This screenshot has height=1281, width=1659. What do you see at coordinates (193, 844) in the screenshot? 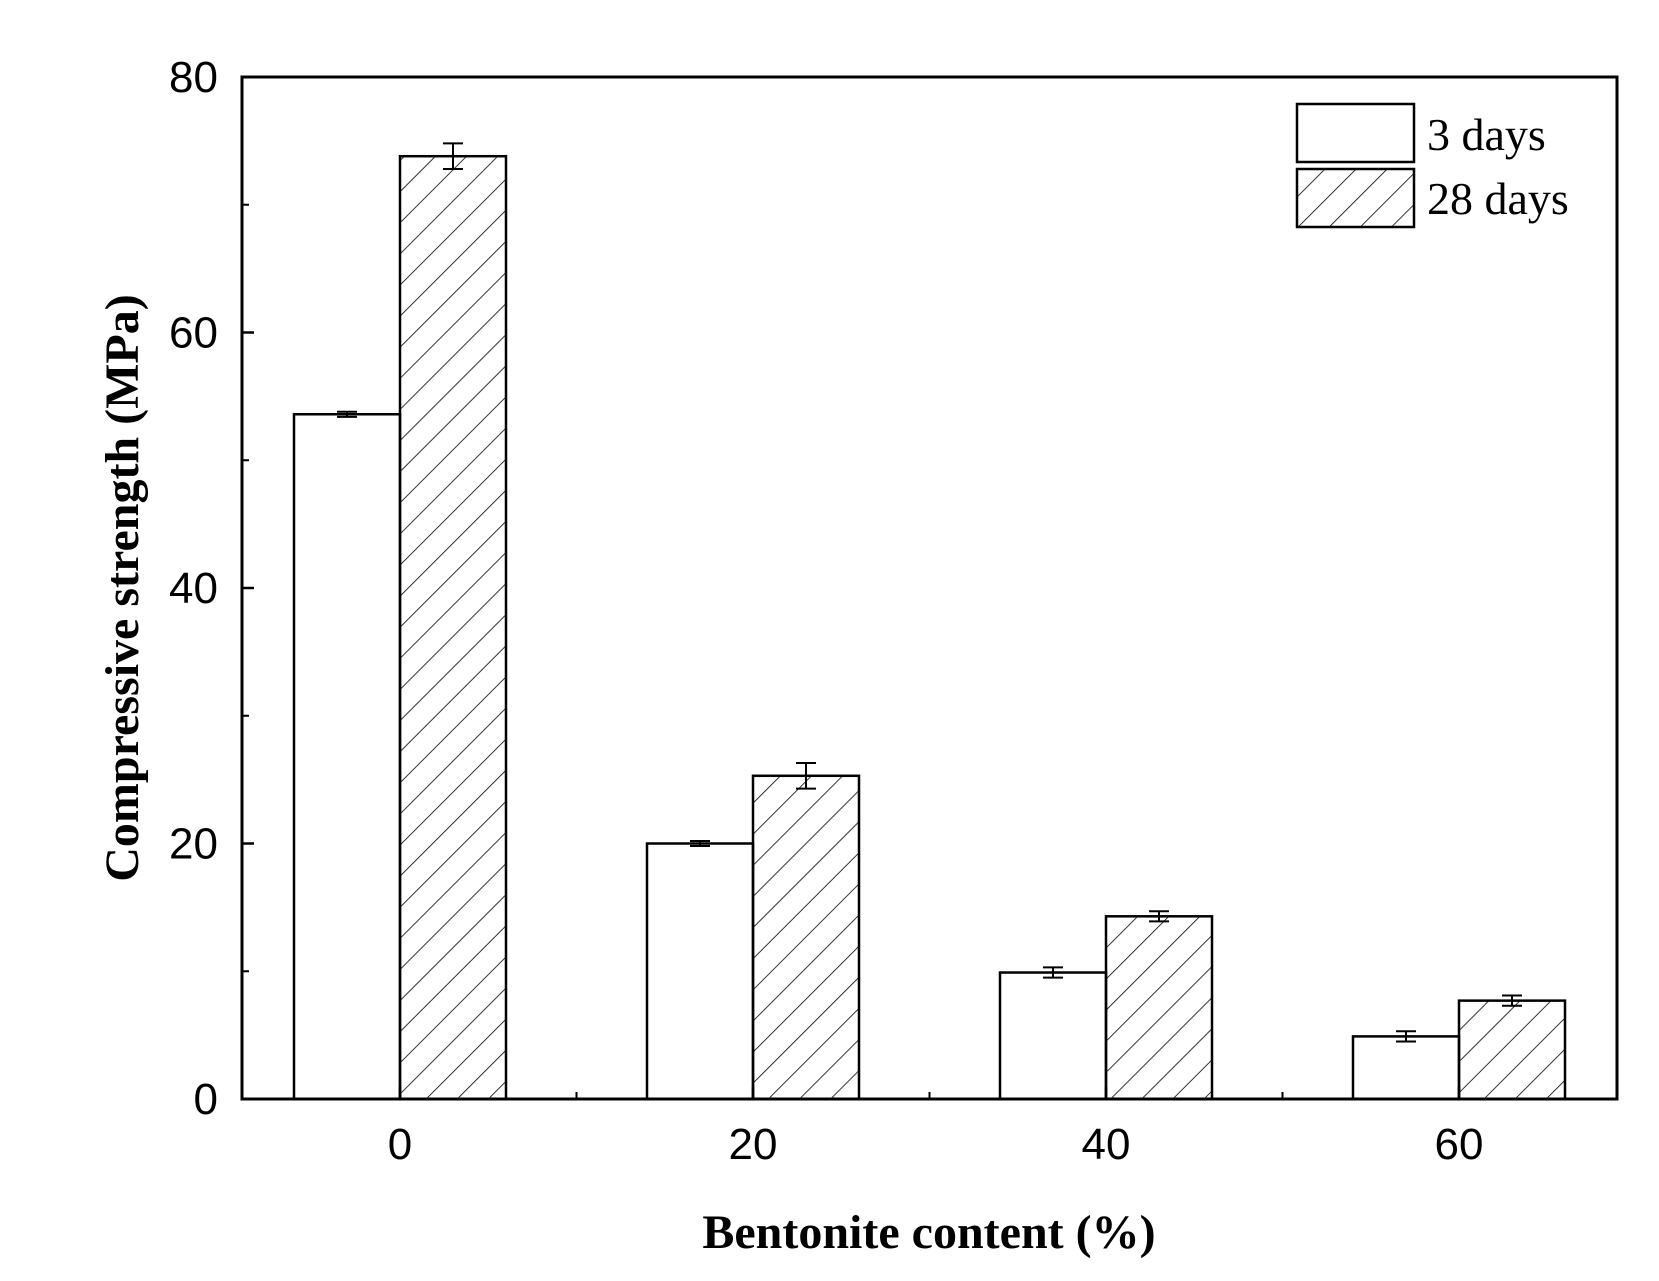
I see `y-tick-label-20: 20` at bounding box center [193, 844].